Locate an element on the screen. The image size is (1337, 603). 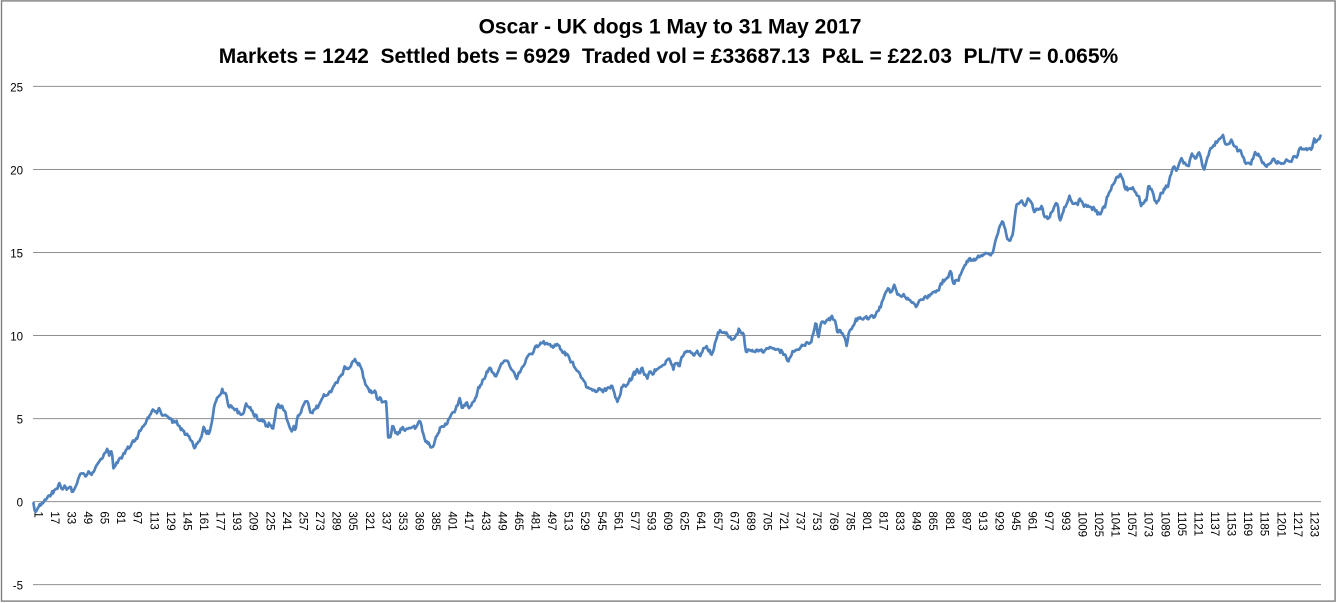
svg-text: 689 is located at coordinates (750, 520).